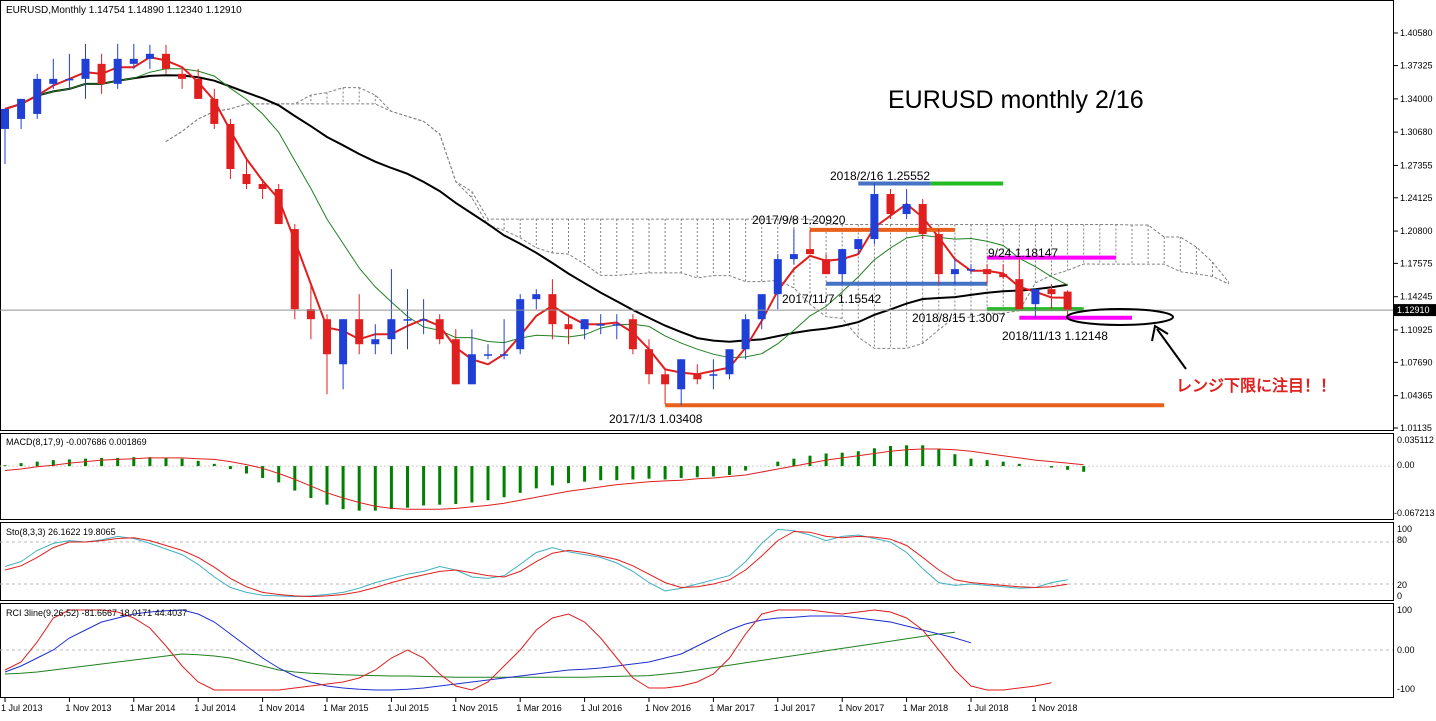 This screenshot has height=721, width=1436. I want to click on price-tick-label: 1.27355, so click(1416, 165).